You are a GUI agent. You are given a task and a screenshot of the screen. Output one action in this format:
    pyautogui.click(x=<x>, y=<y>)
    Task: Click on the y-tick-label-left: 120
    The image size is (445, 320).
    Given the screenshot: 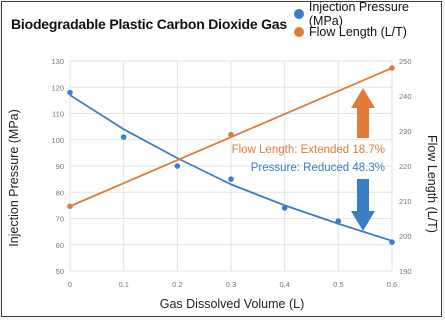 What is the action you would take?
    pyautogui.click(x=57, y=87)
    